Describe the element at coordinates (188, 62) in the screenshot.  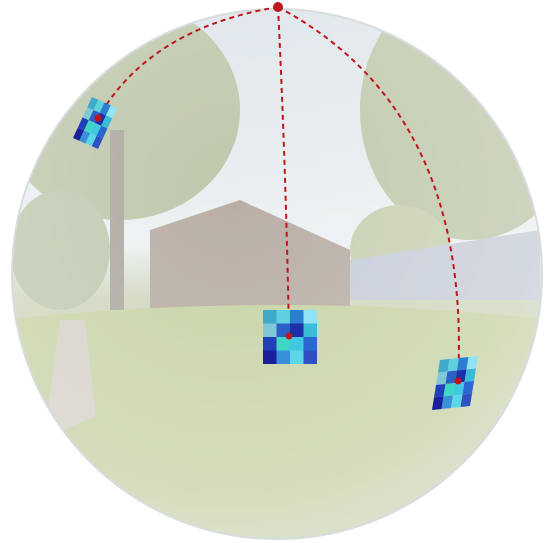
I see `arc-left` at that location.